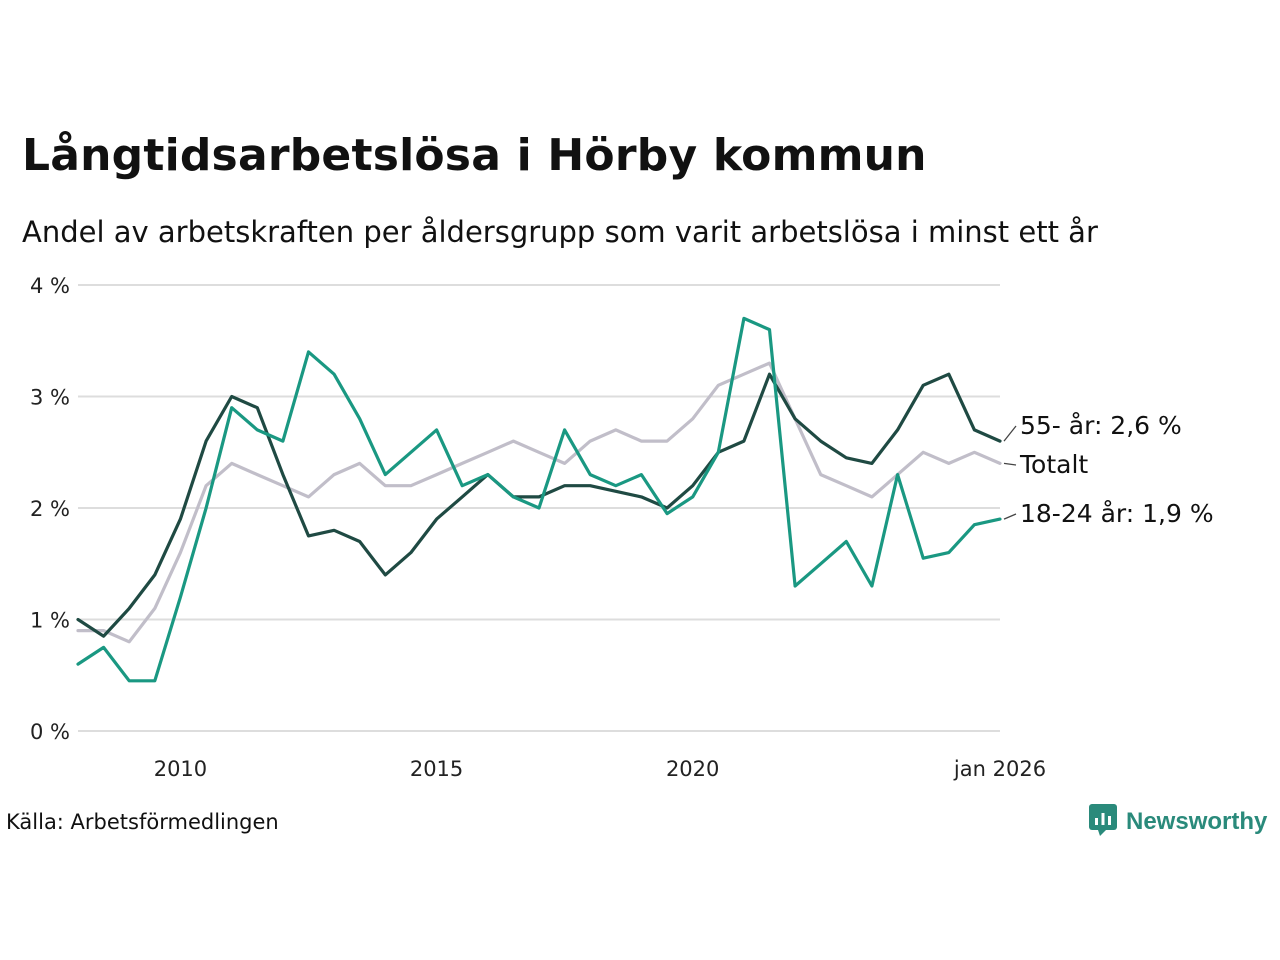 The width and height of the screenshot is (1280, 960). I want to click on x-tick-label: 2010, so click(180, 769).